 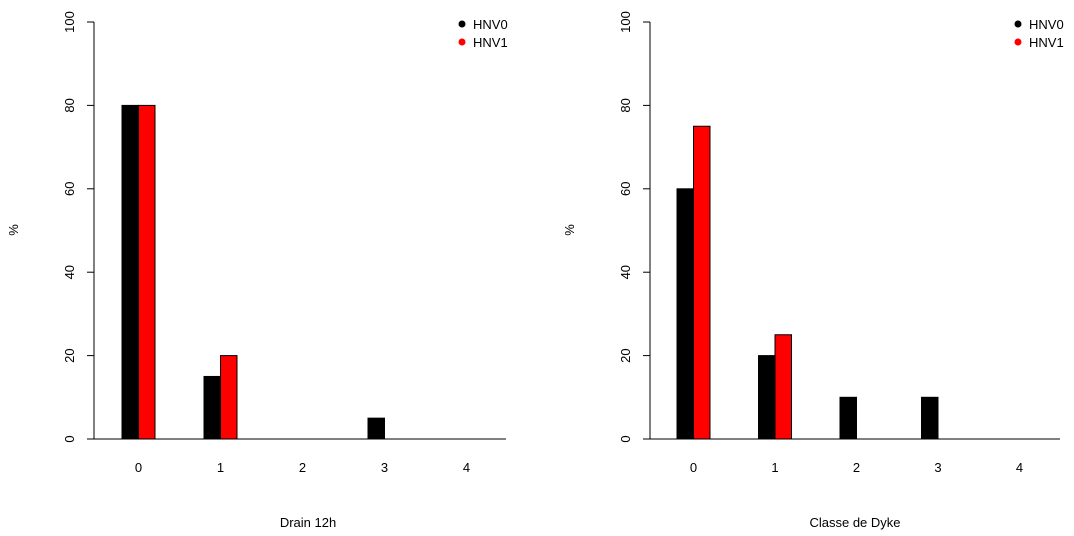 I want to click on x-axis-label: Classe de Dyke, so click(x=854, y=522).